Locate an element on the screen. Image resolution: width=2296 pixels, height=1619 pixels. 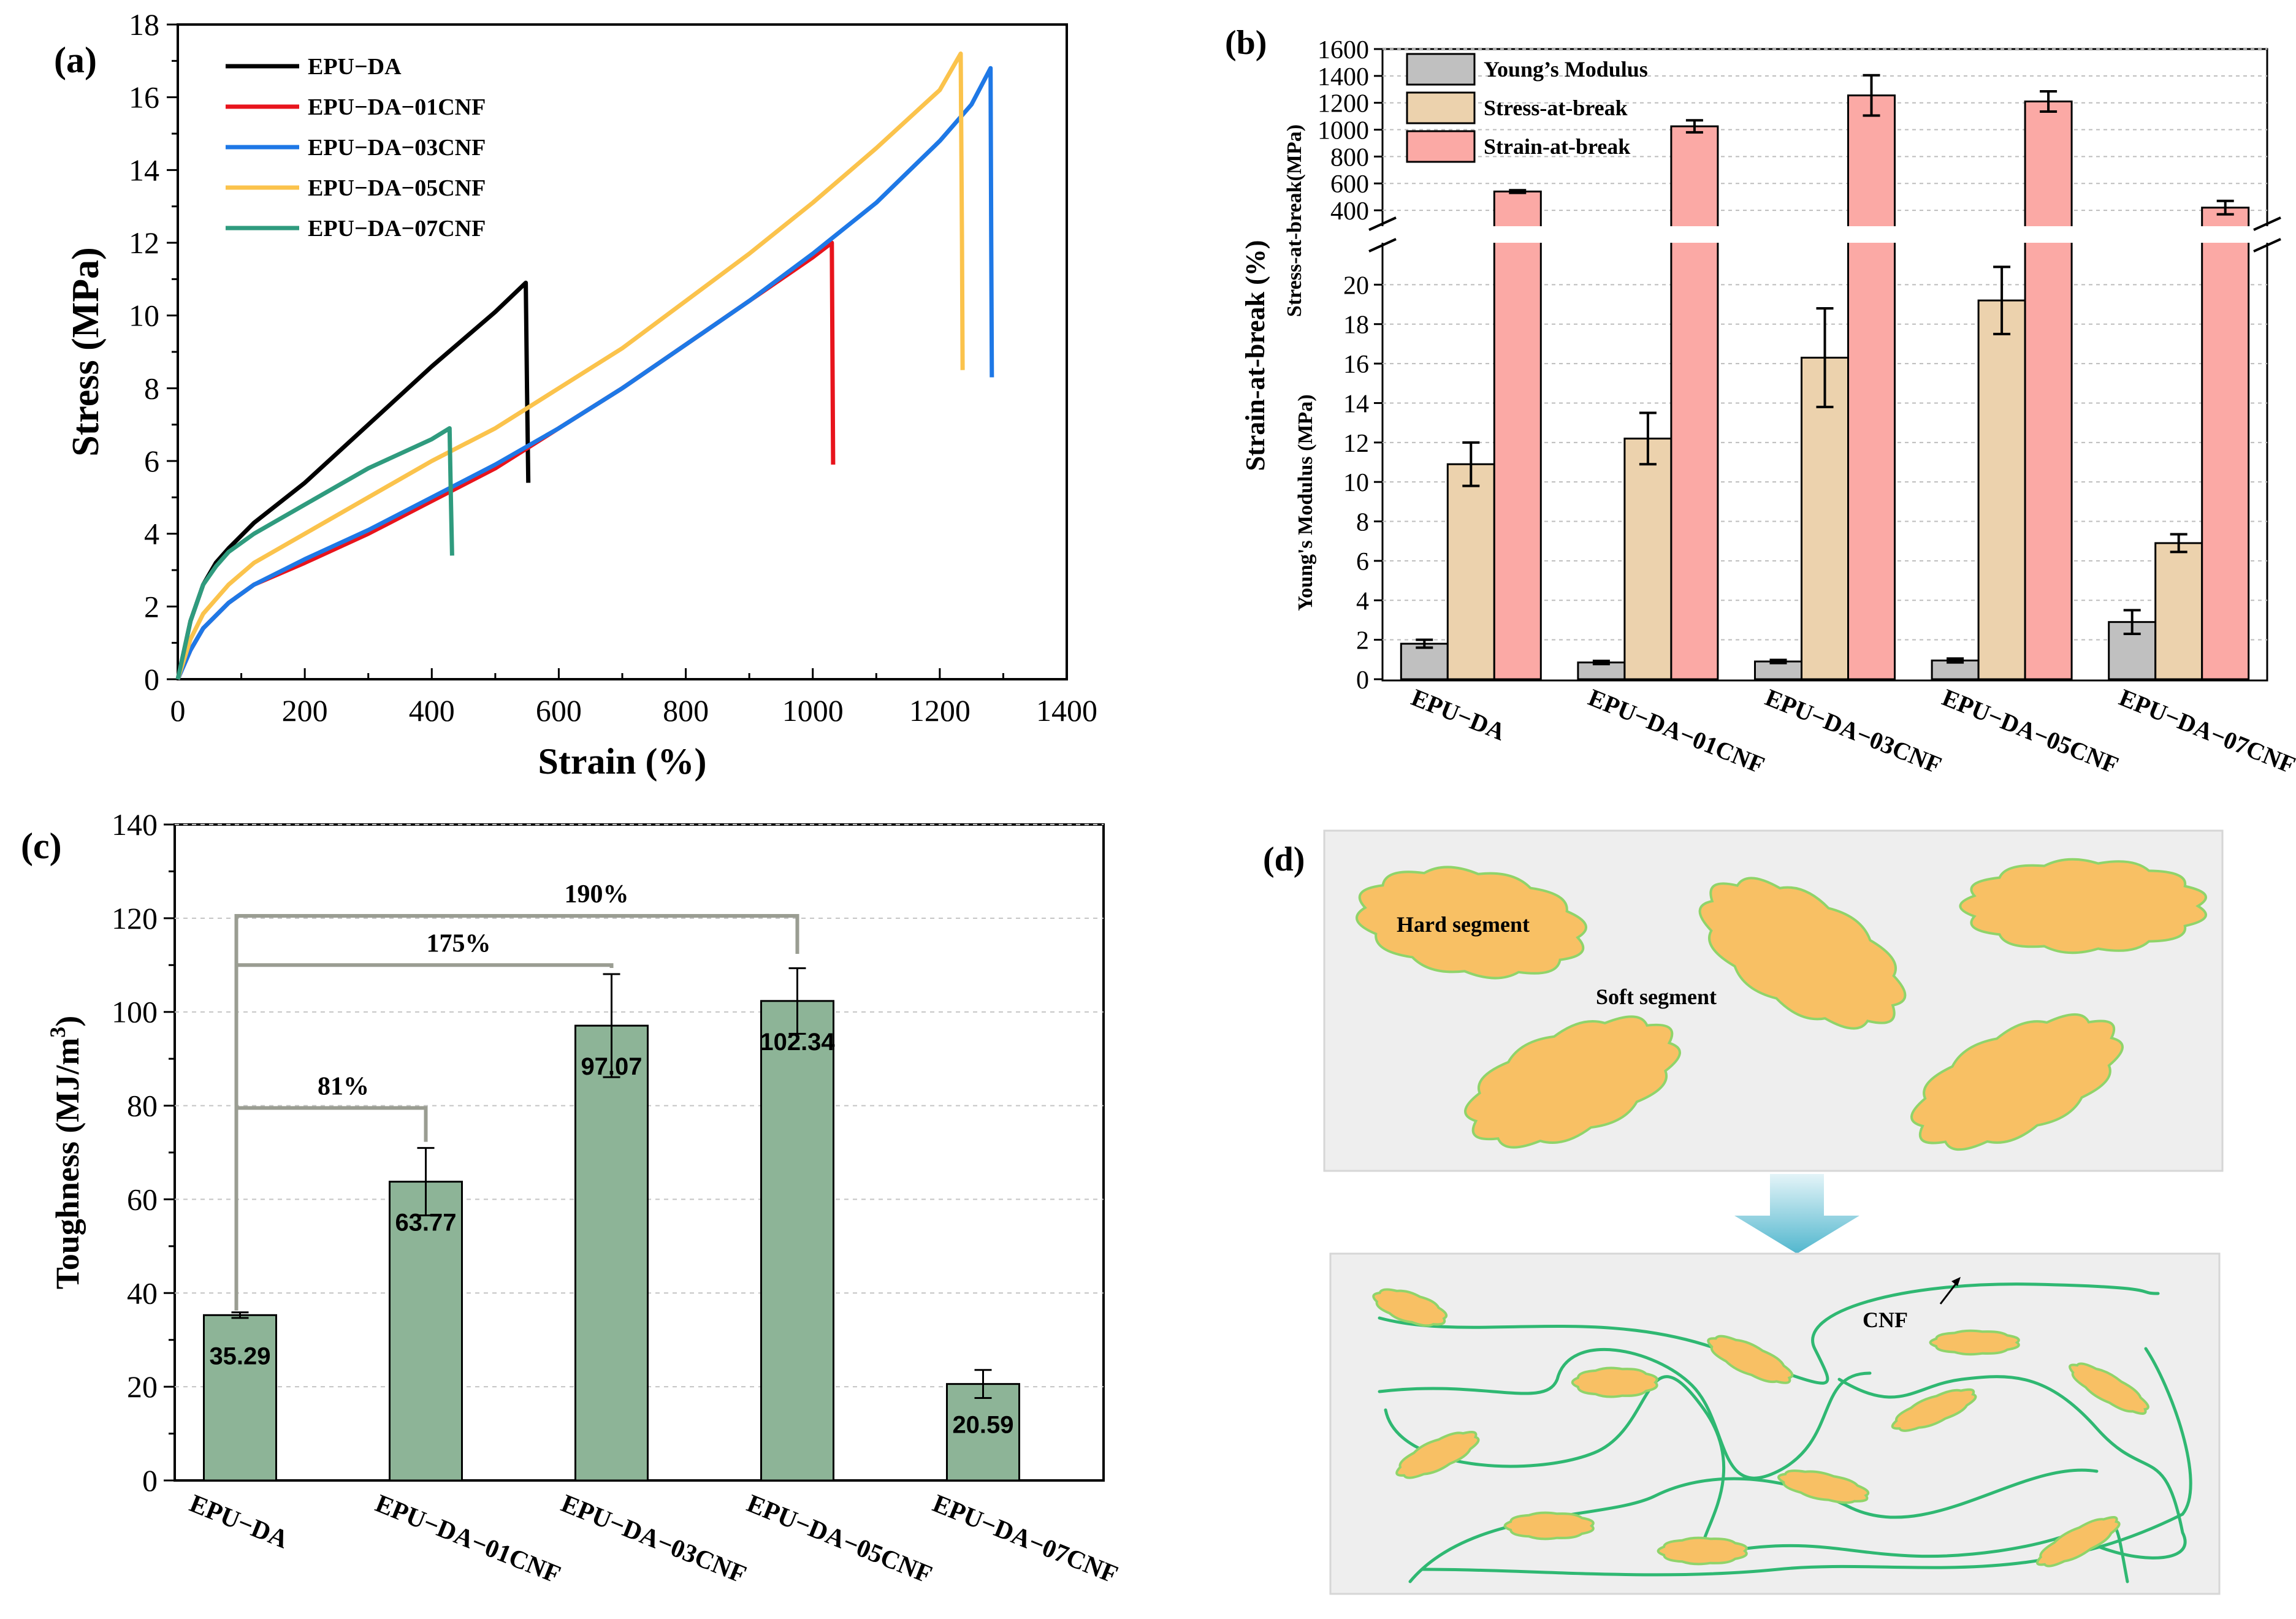
panel-b-bars is located at coordinates (1825, 377).